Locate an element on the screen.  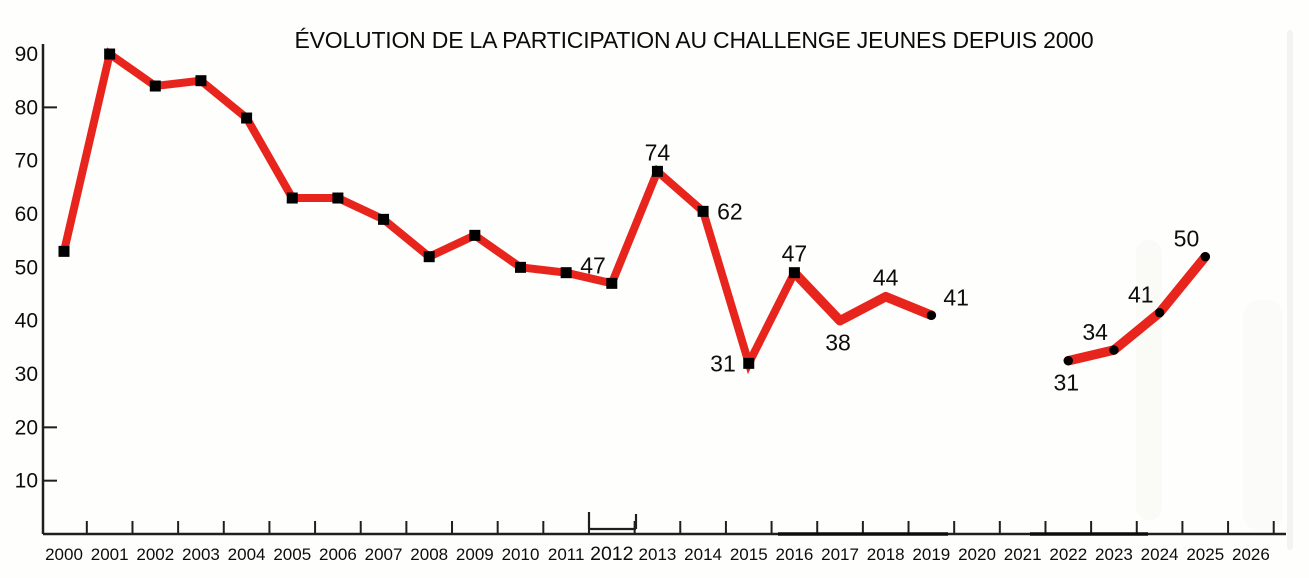
x-axis-label-2026: 2026 is located at coordinates (1251, 554).